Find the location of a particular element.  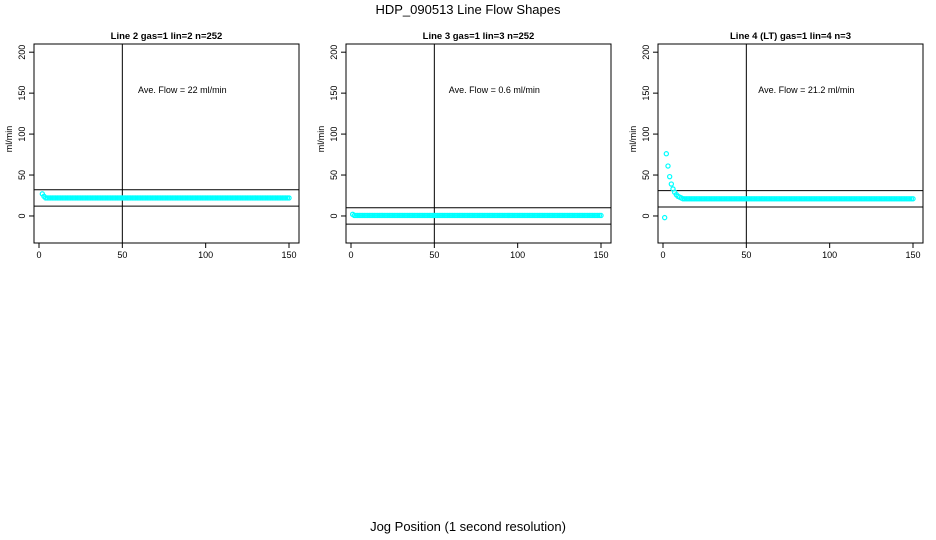

panel-title: Line 4 (LT) gas=1 lin=4 n=3 is located at coordinates (790, 36).